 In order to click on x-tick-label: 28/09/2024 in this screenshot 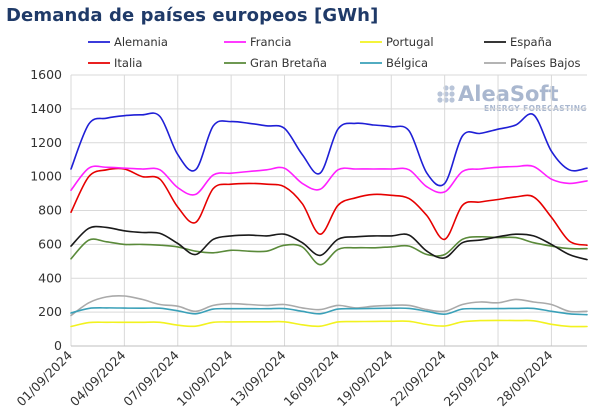, I will do `click(525, 378)`.